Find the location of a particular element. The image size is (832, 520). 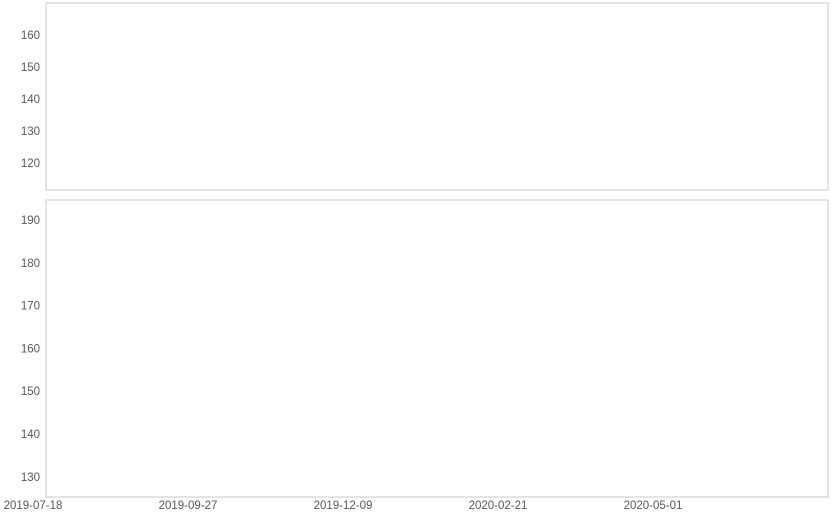

y-tick-label: 170 is located at coordinates (30, 307).